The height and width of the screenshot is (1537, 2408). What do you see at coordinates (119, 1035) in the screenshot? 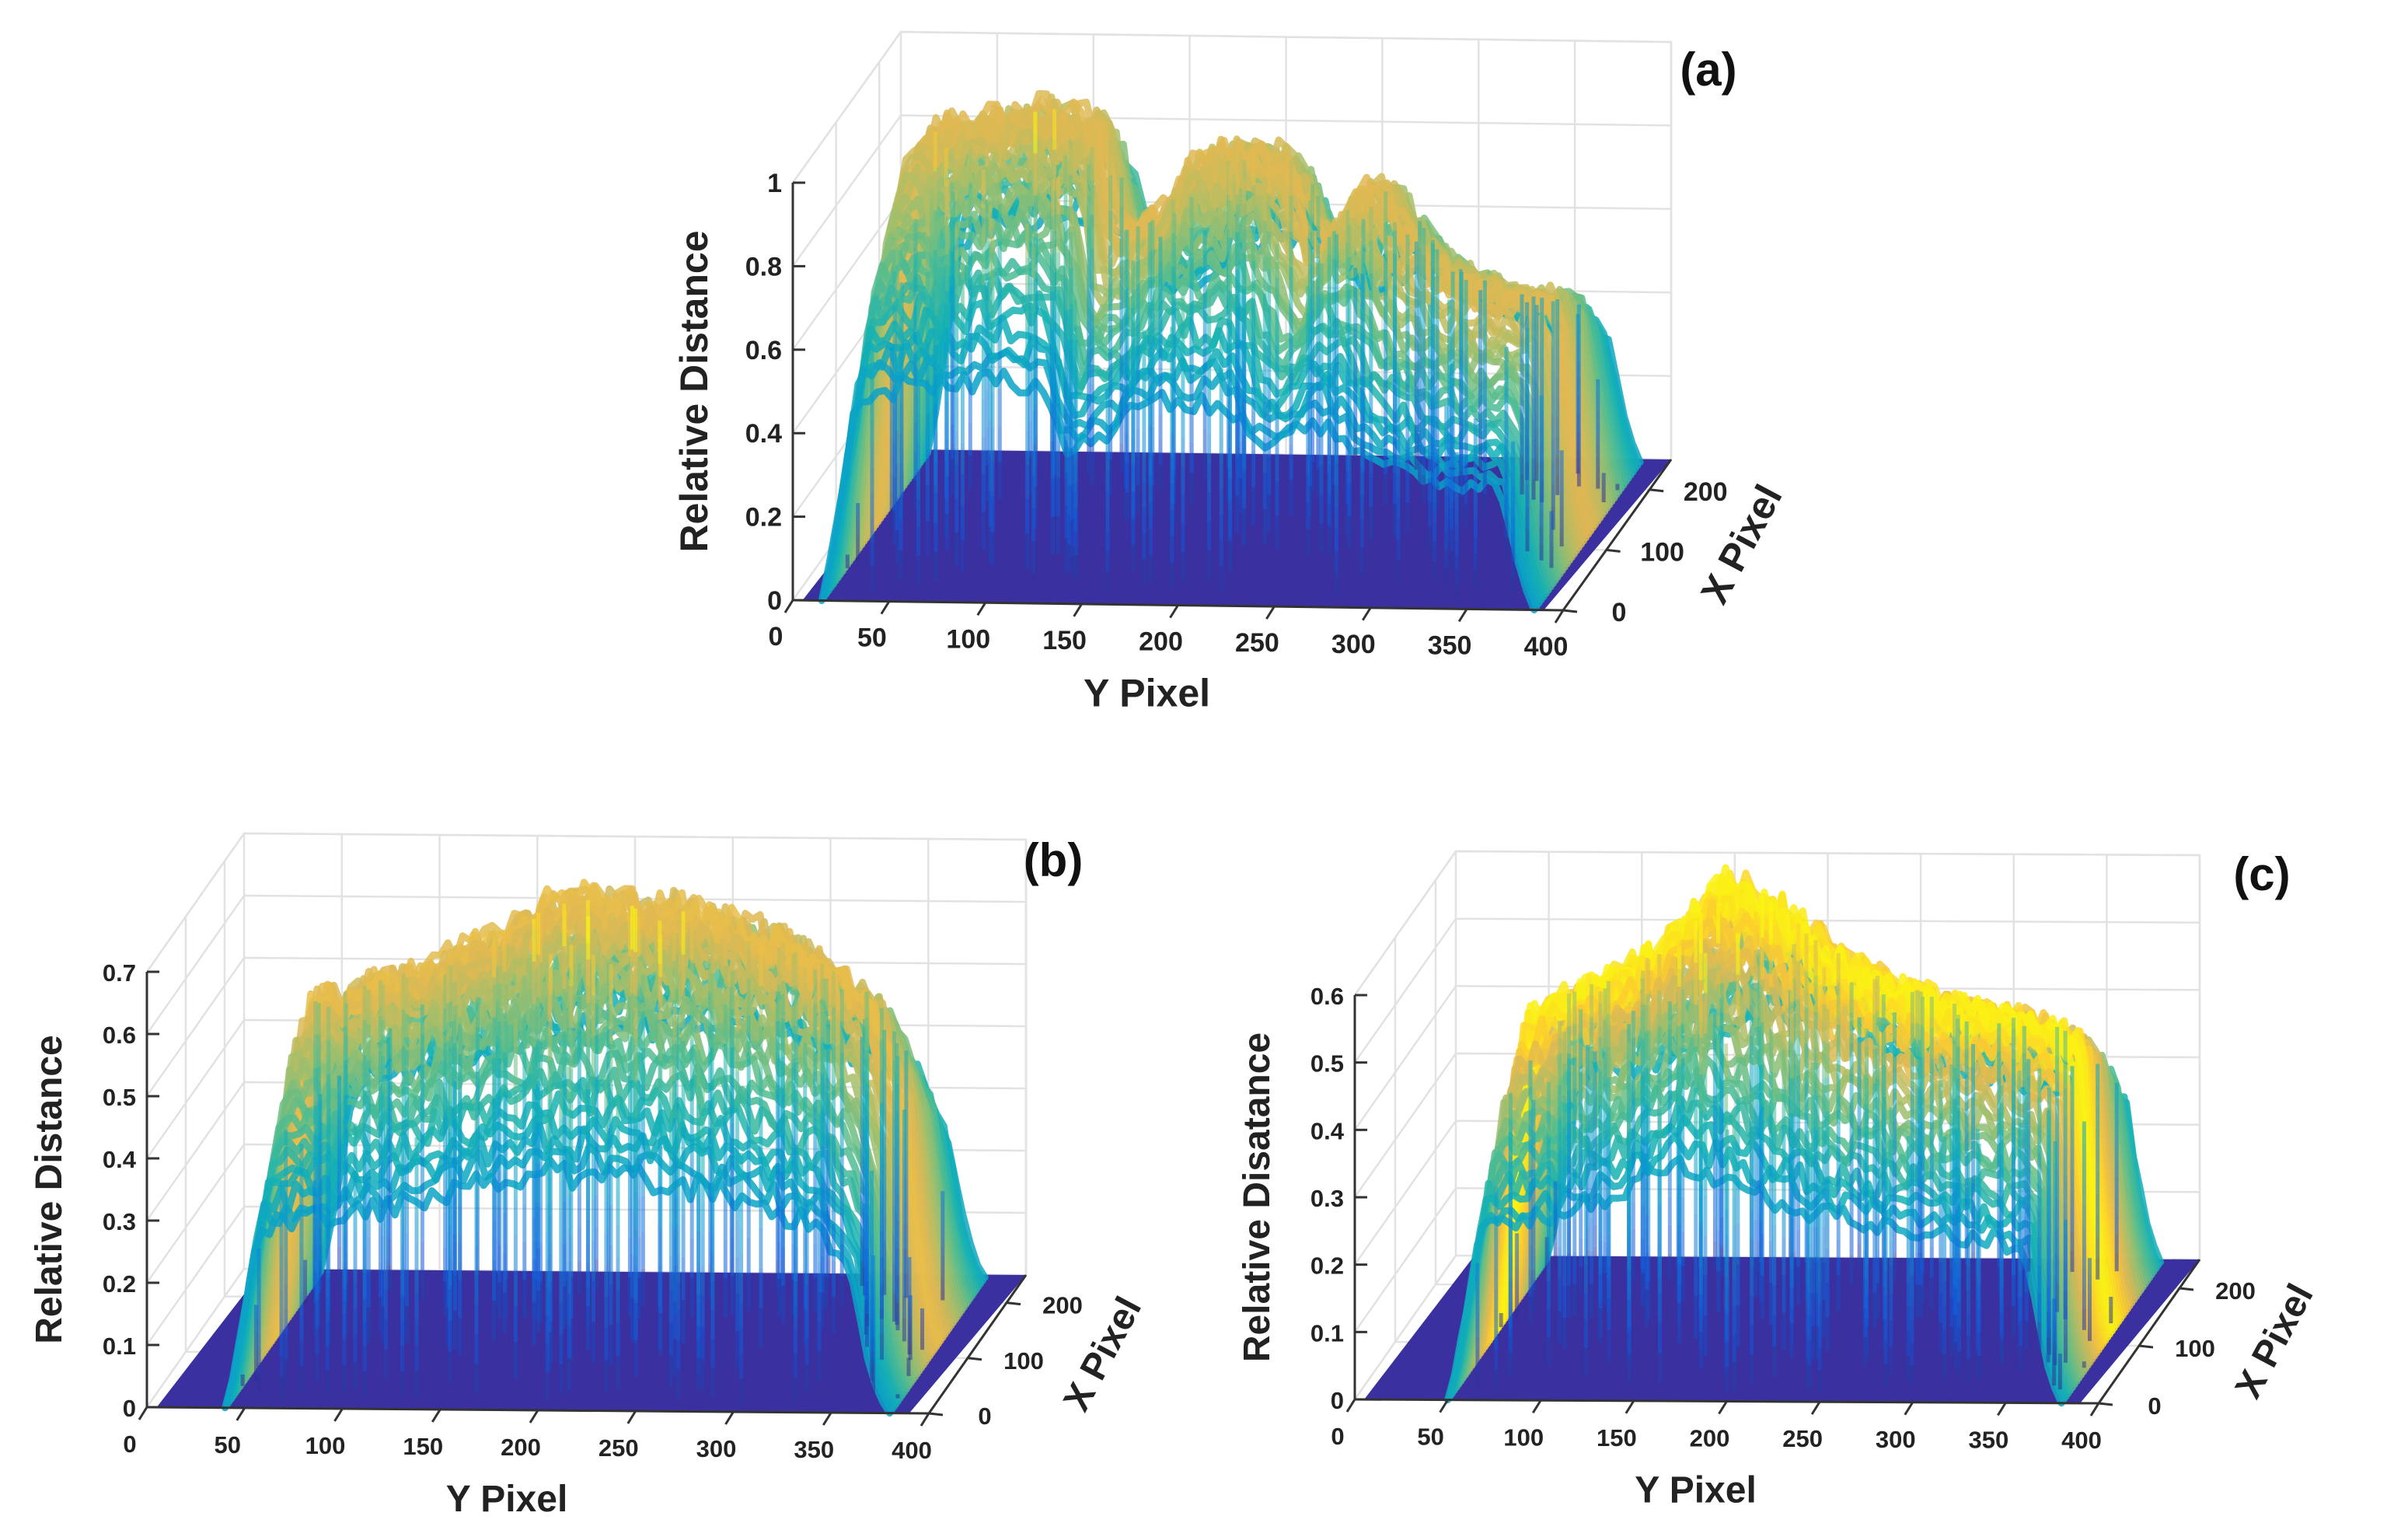
I see `z-tick-label: 0.6` at bounding box center [119, 1035].